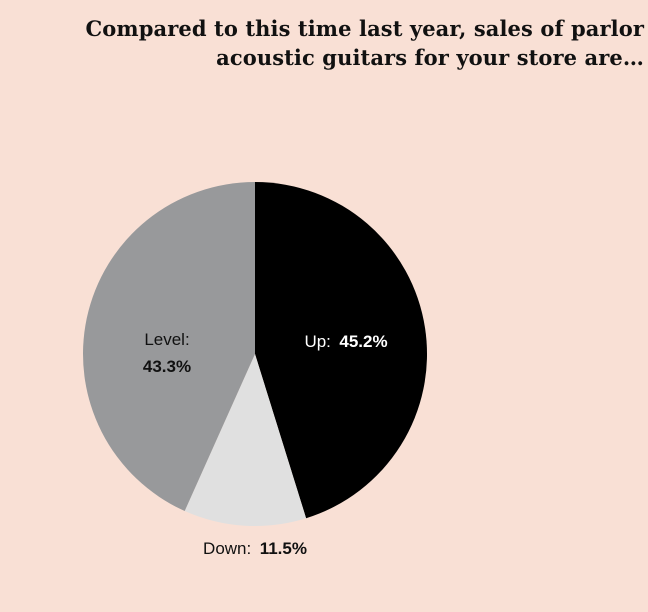 The height and width of the screenshot is (612, 648). Describe the element at coordinates (227, 548) in the screenshot. I see `slice-label-down: Down:` at that location.